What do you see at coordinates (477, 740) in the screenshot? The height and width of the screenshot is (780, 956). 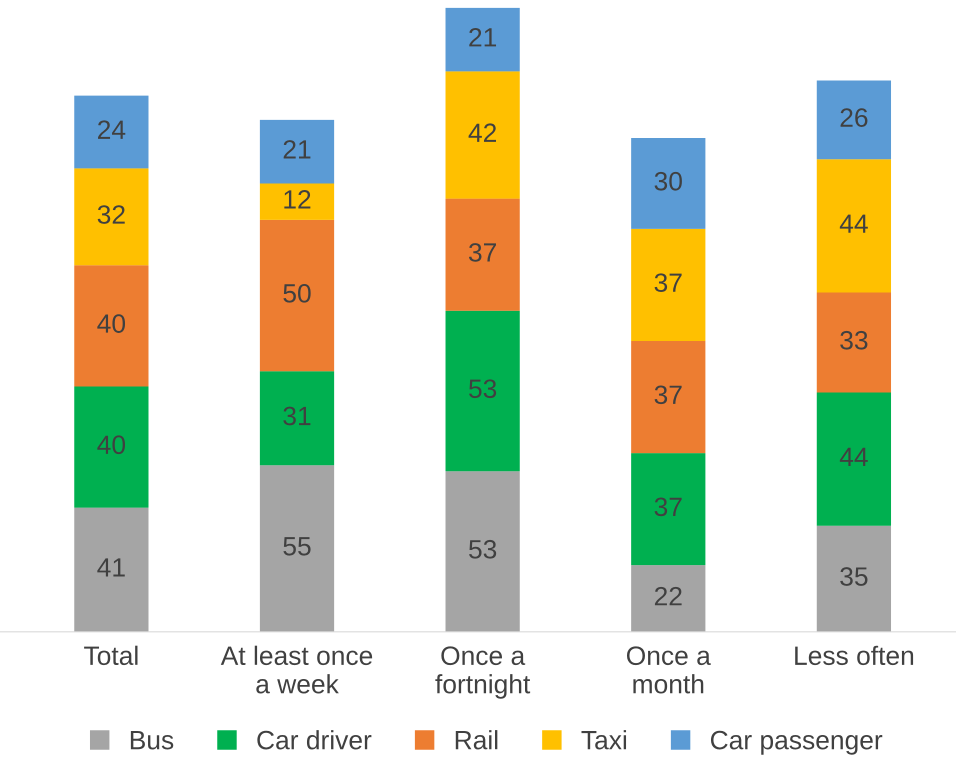 I see `legend-label: Rail` at bounding box center [477, 740].